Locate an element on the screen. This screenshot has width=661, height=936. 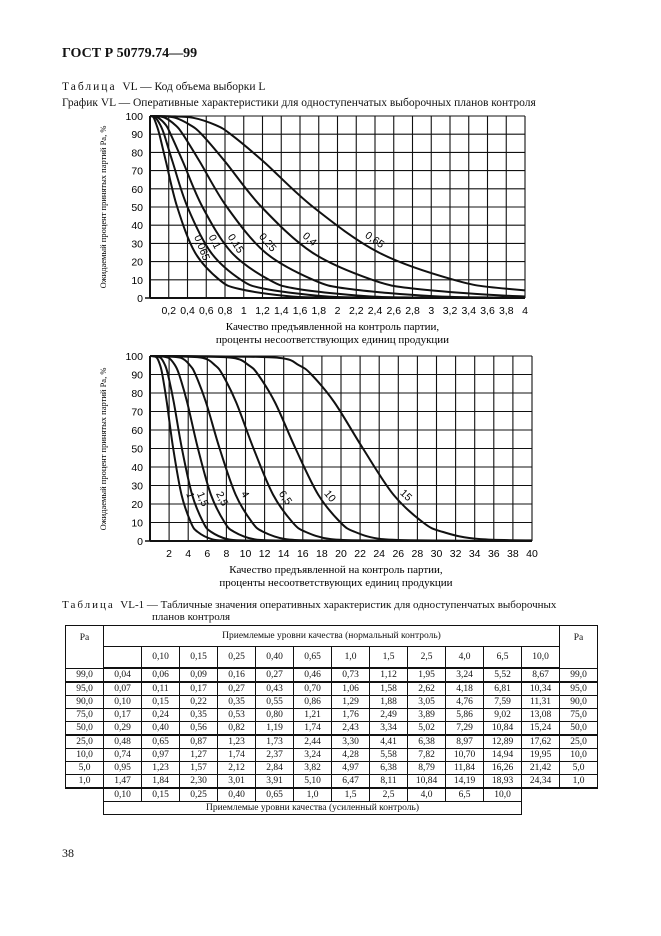
y-tick-label: 20 is located at coordinates (137, 263).